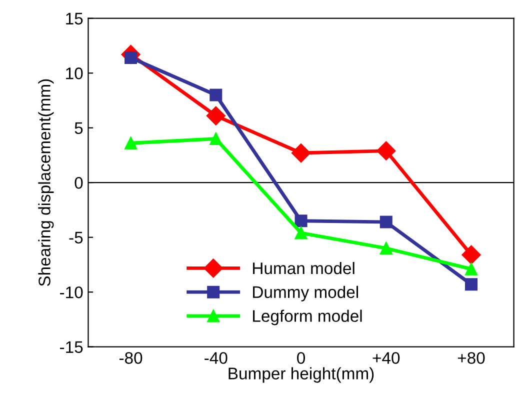 The image size is (519, 408). I want to click on y-tick-label: -5, so click(76, 238).